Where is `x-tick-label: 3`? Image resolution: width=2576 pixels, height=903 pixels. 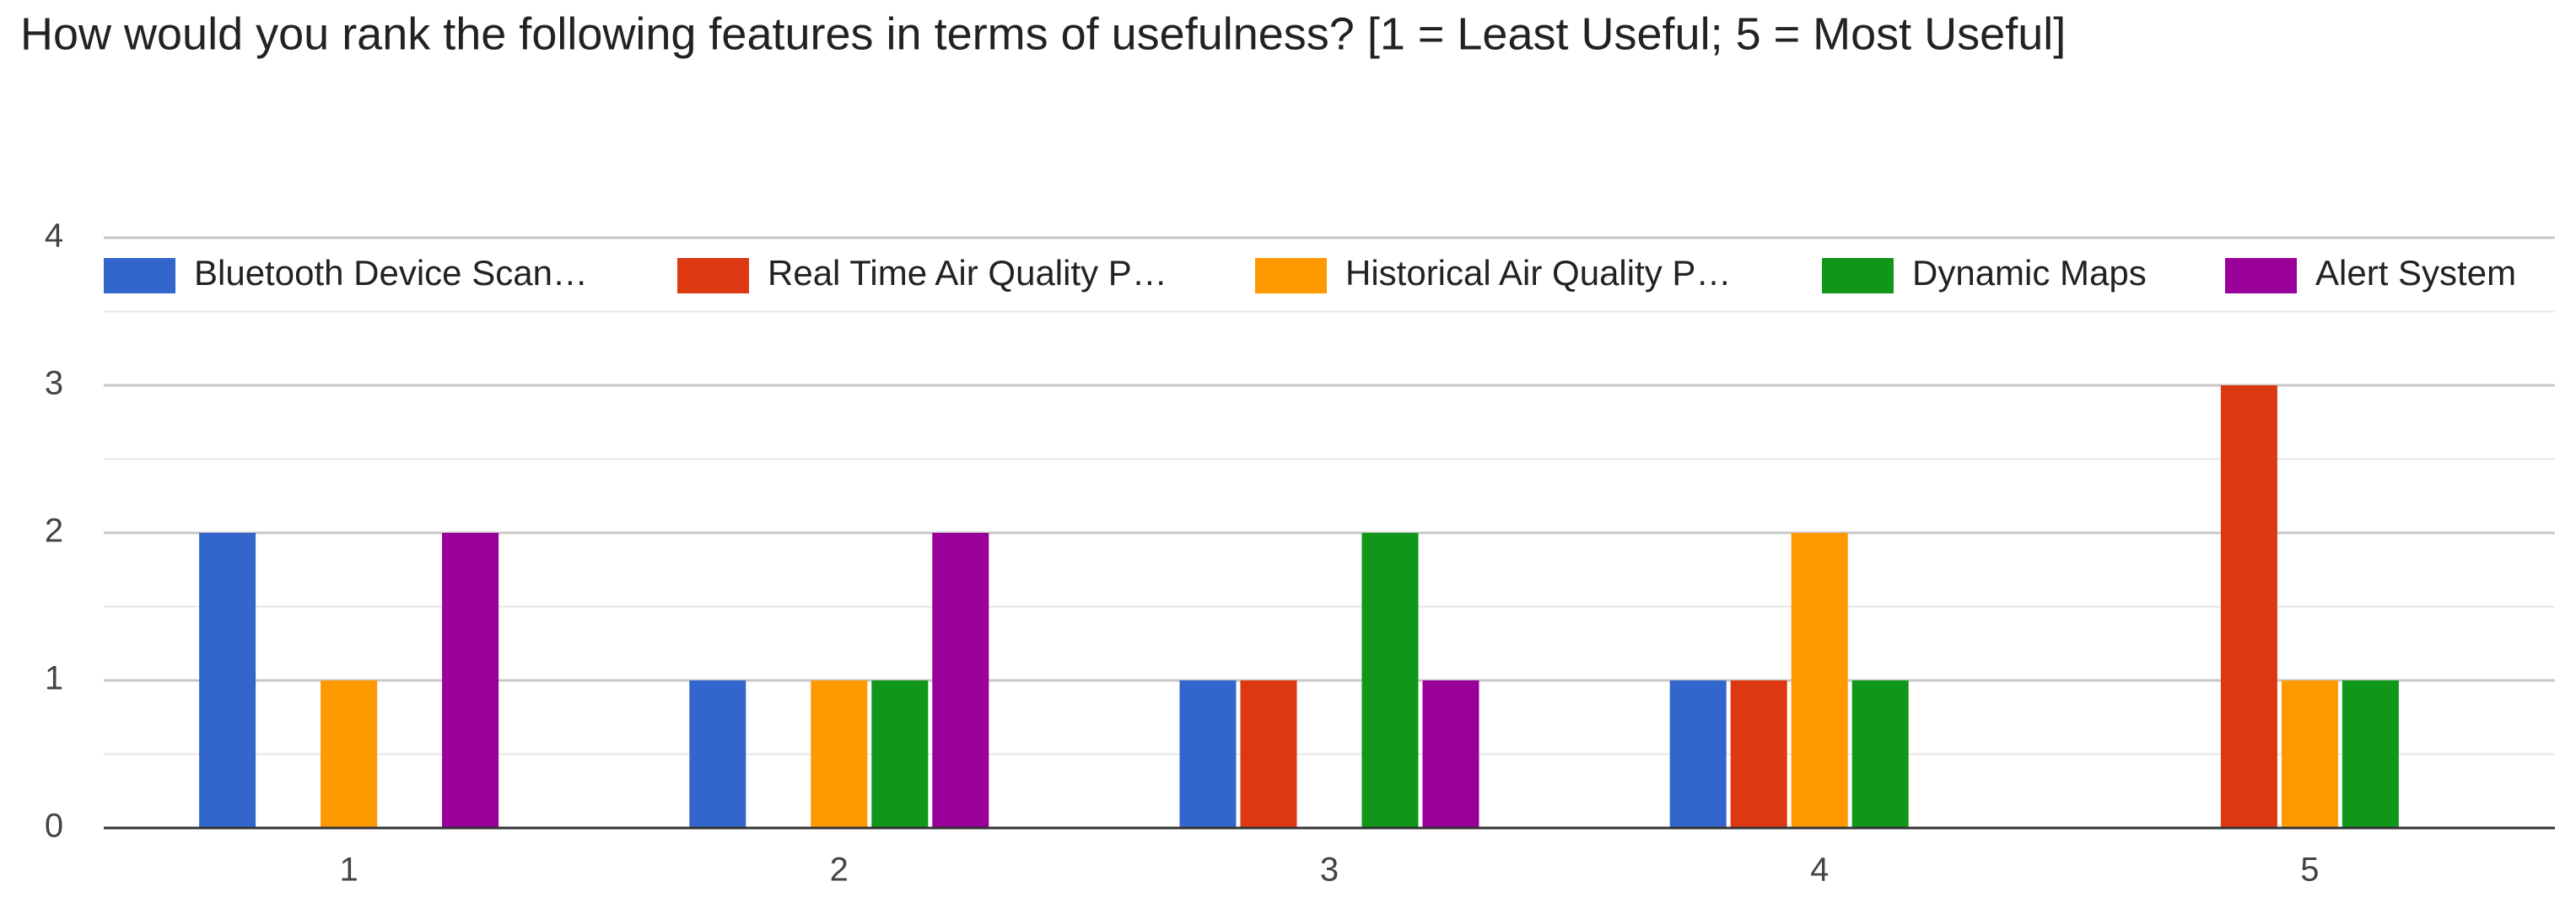 x-tick-label: 3 is located at coordinates (1329, 870).